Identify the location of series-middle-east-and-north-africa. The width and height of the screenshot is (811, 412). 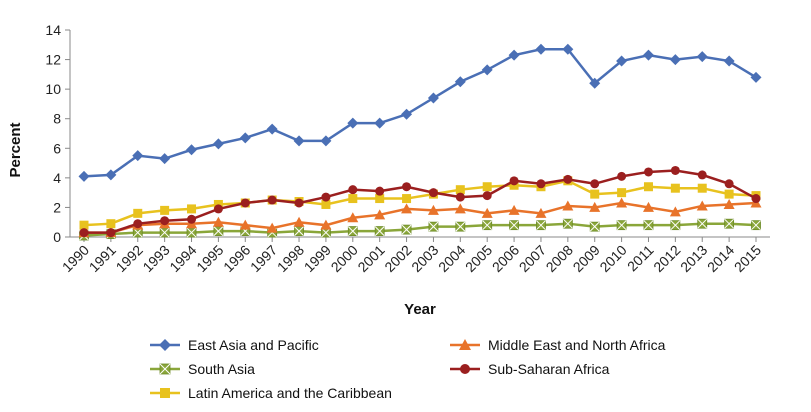
(420, 217).